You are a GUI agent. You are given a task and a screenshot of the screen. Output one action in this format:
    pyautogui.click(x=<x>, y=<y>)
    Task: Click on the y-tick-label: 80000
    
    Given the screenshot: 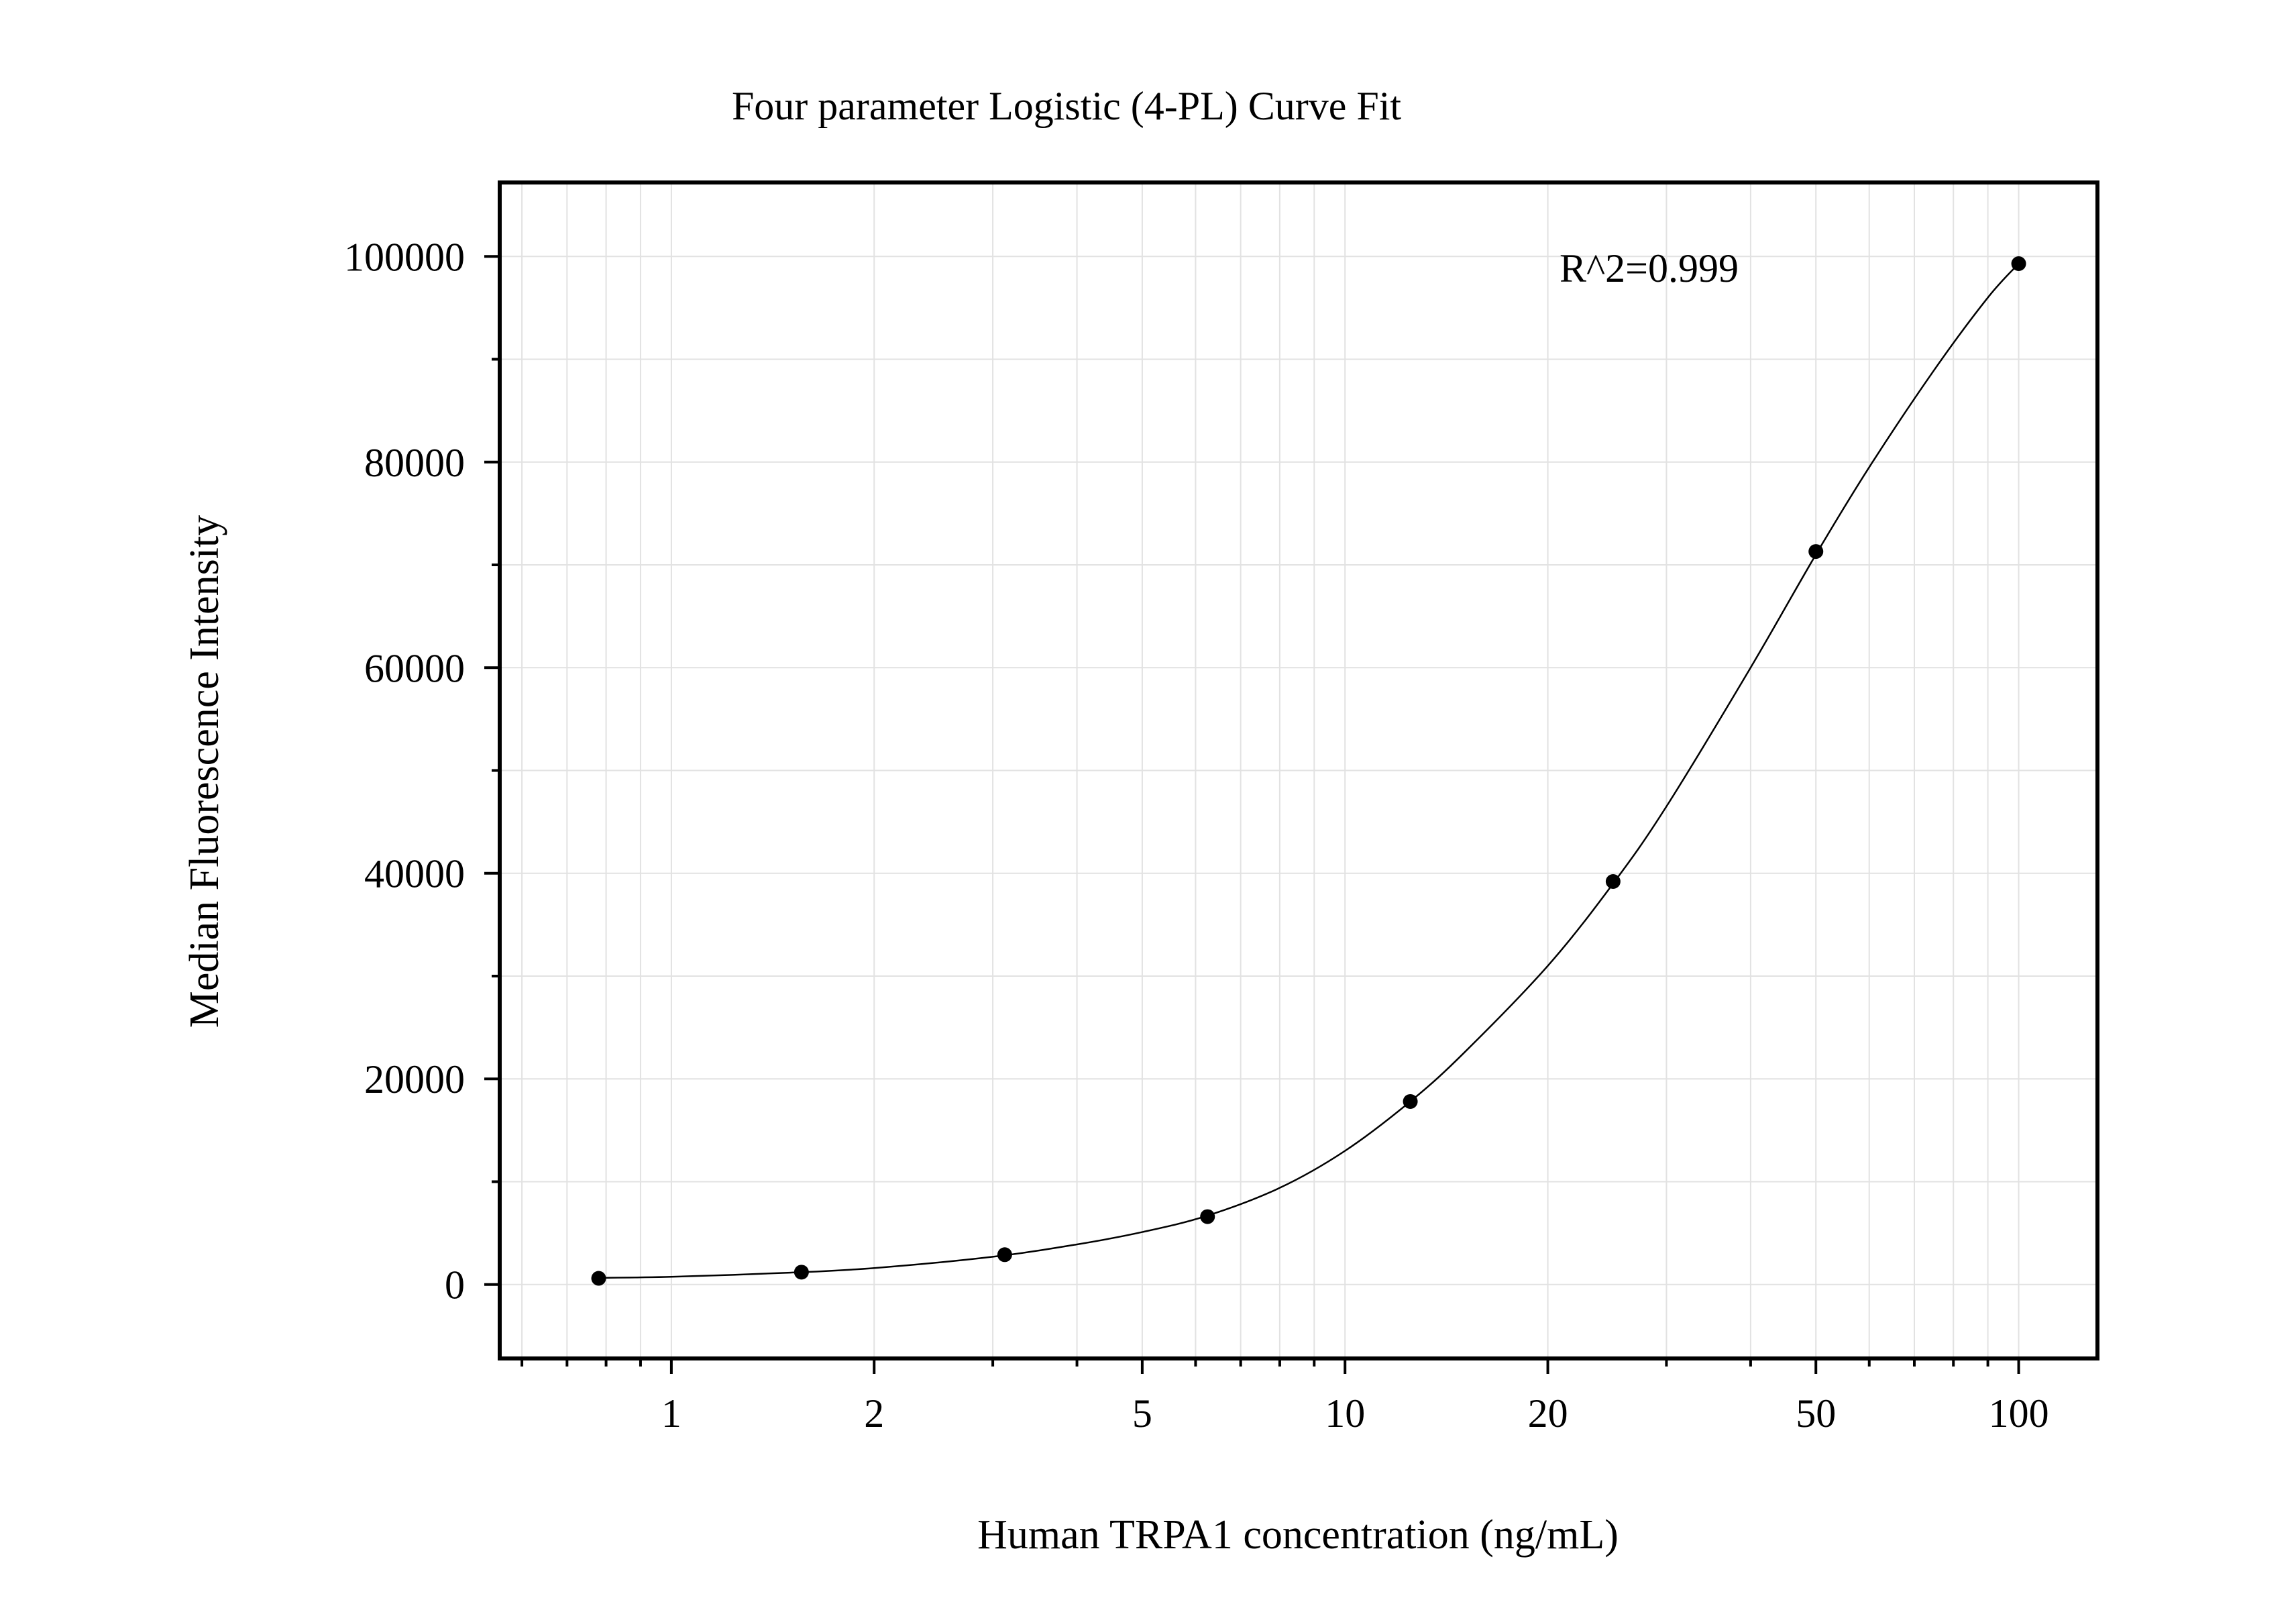 What is the action you would take?
    pyautogui.click(x=415, y=463)
    